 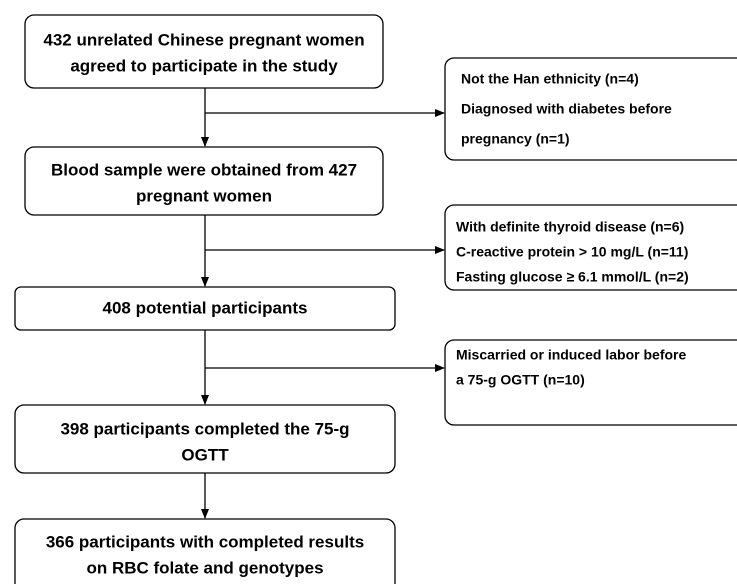 I want to click on exclusion-text: With definite thyroid disease (n=6), so click(x=570, y=227).